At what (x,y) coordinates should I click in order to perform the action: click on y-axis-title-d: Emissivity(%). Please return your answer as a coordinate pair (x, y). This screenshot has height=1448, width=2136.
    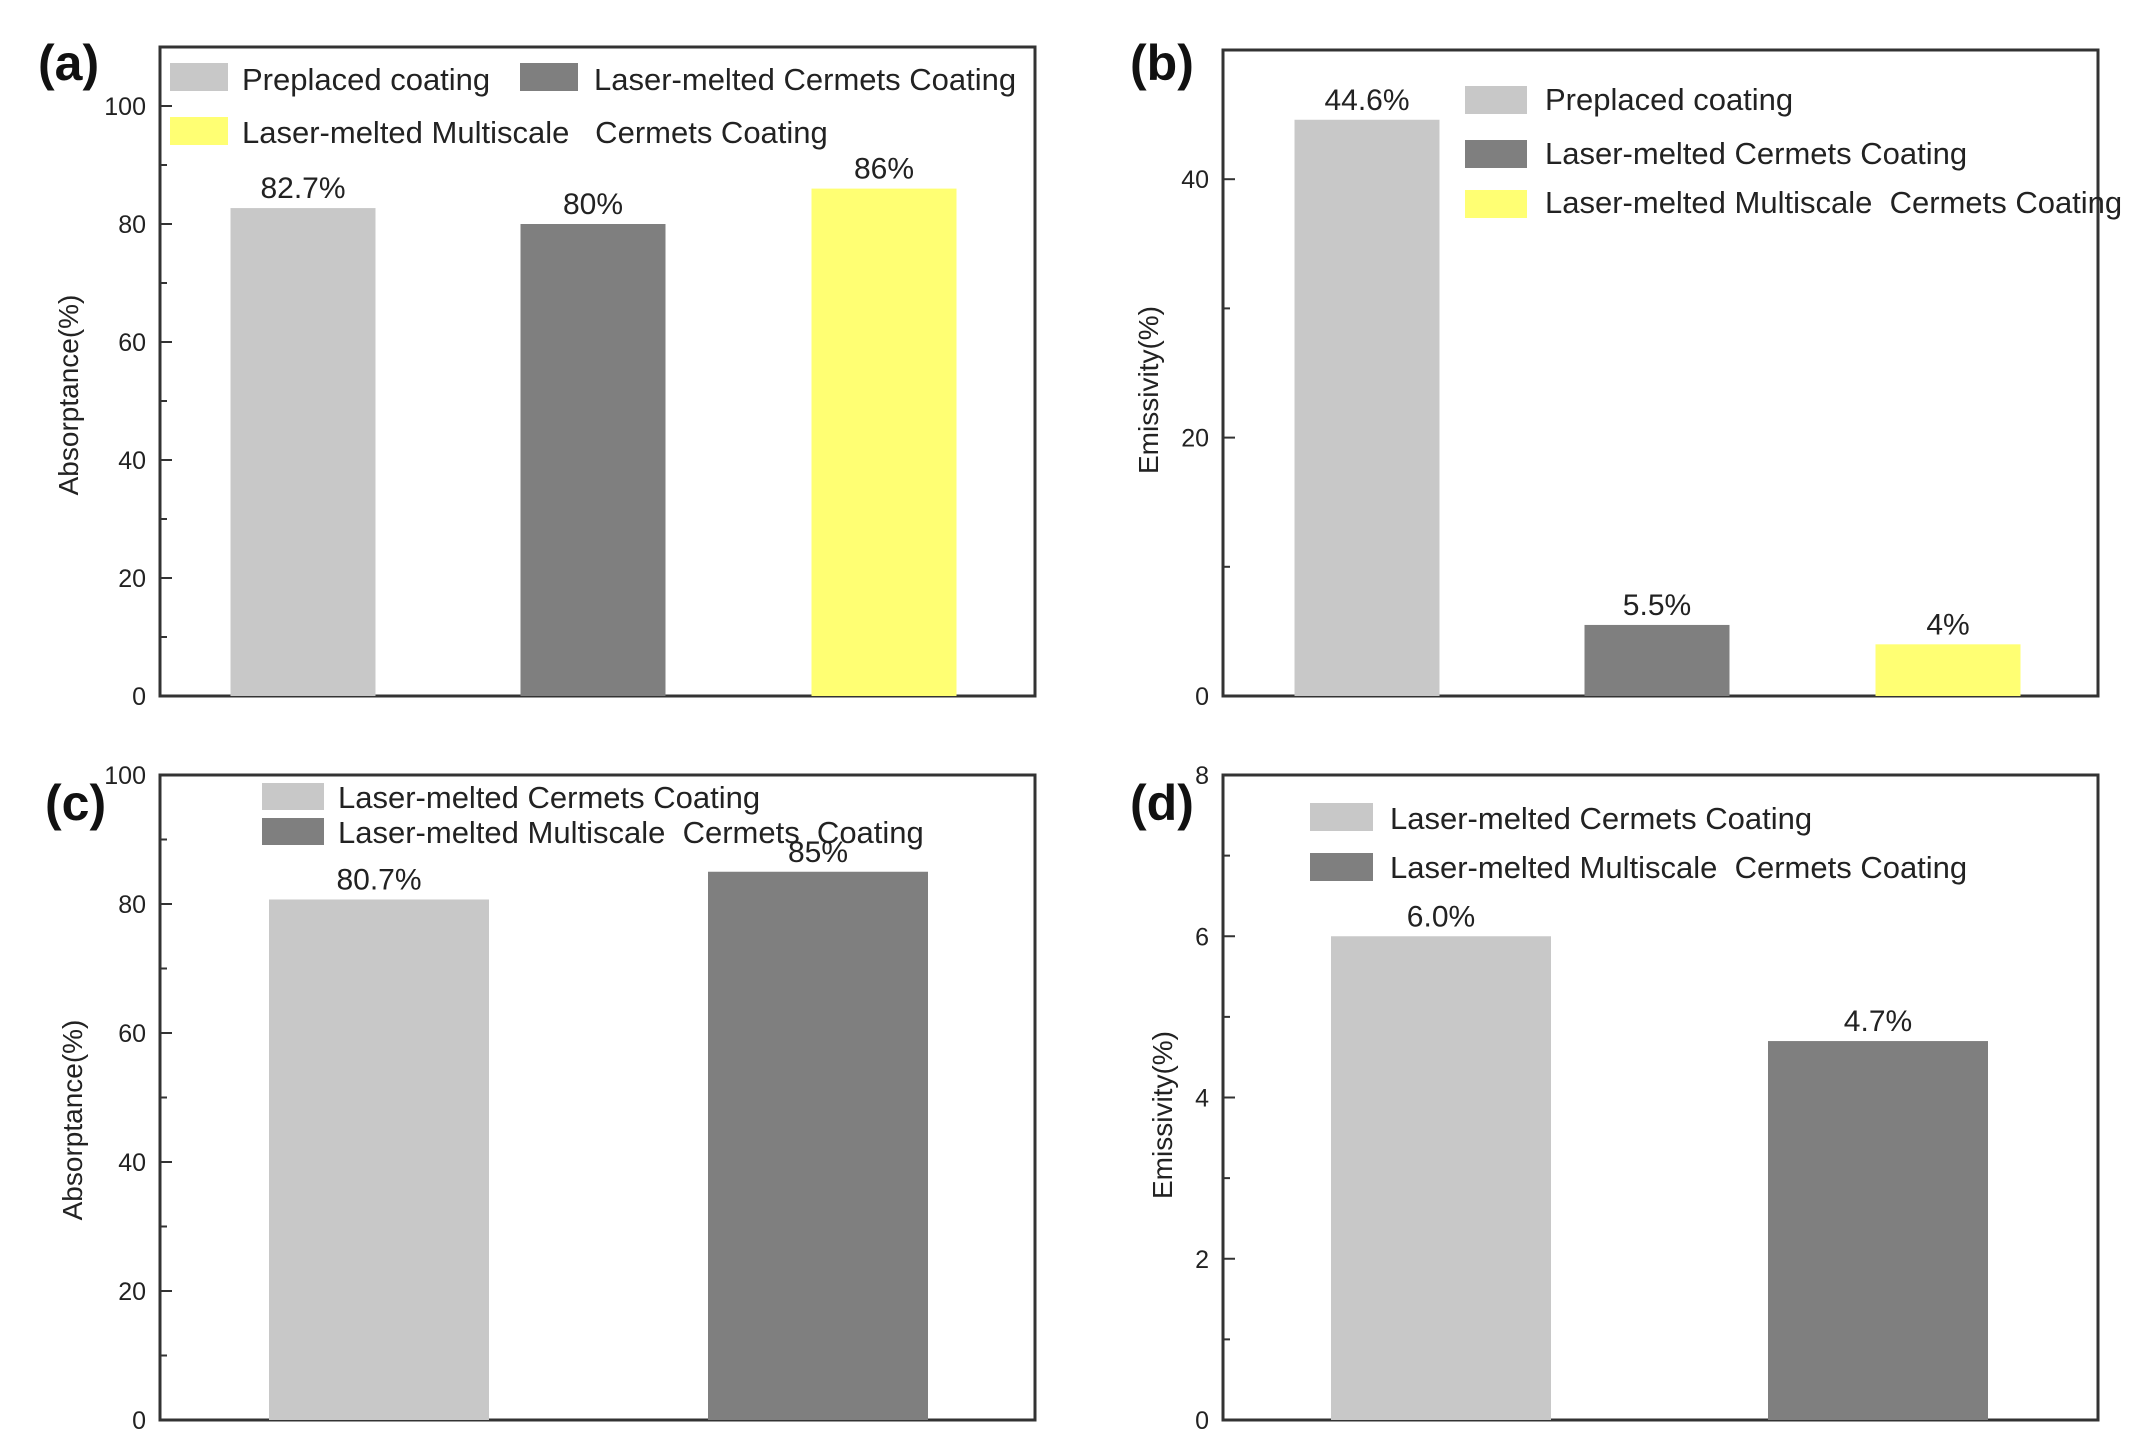
    Looking at the image, I should click on (1162, 1115).